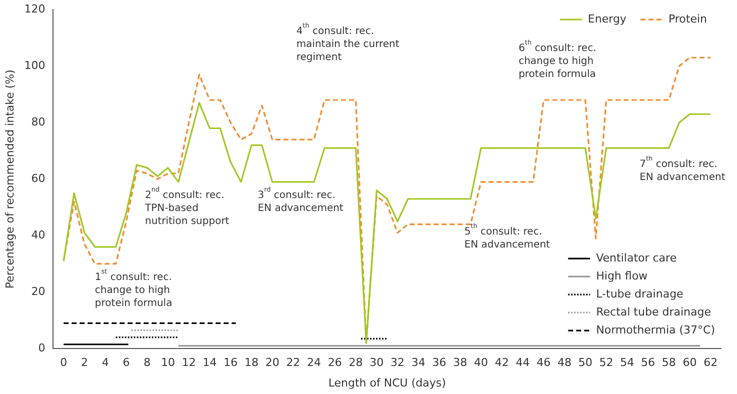 The width and height of the screenshot is (737, 394). Describe the element at coordinates (314, 363) in the screenshot. I see `x-tick-label: 24` at that location.